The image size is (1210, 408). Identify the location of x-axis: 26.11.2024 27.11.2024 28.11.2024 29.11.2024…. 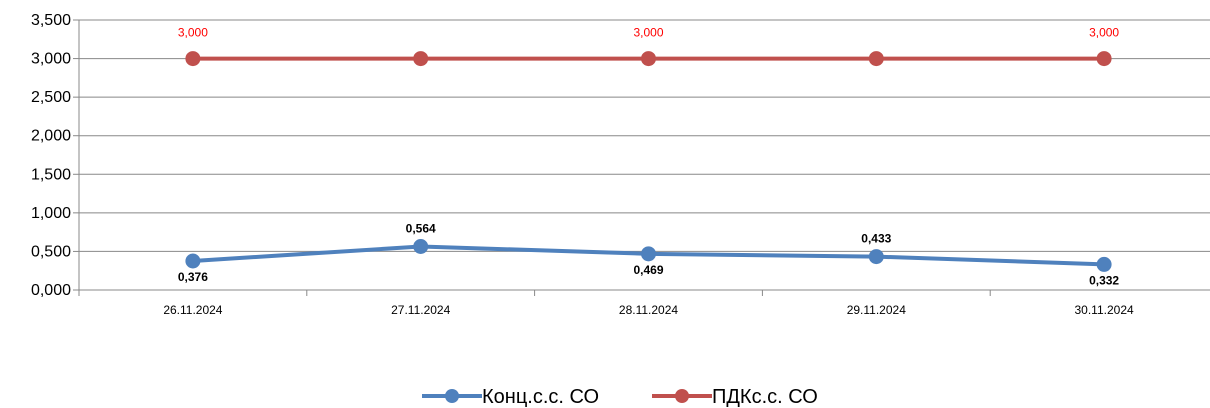
(644, 303).